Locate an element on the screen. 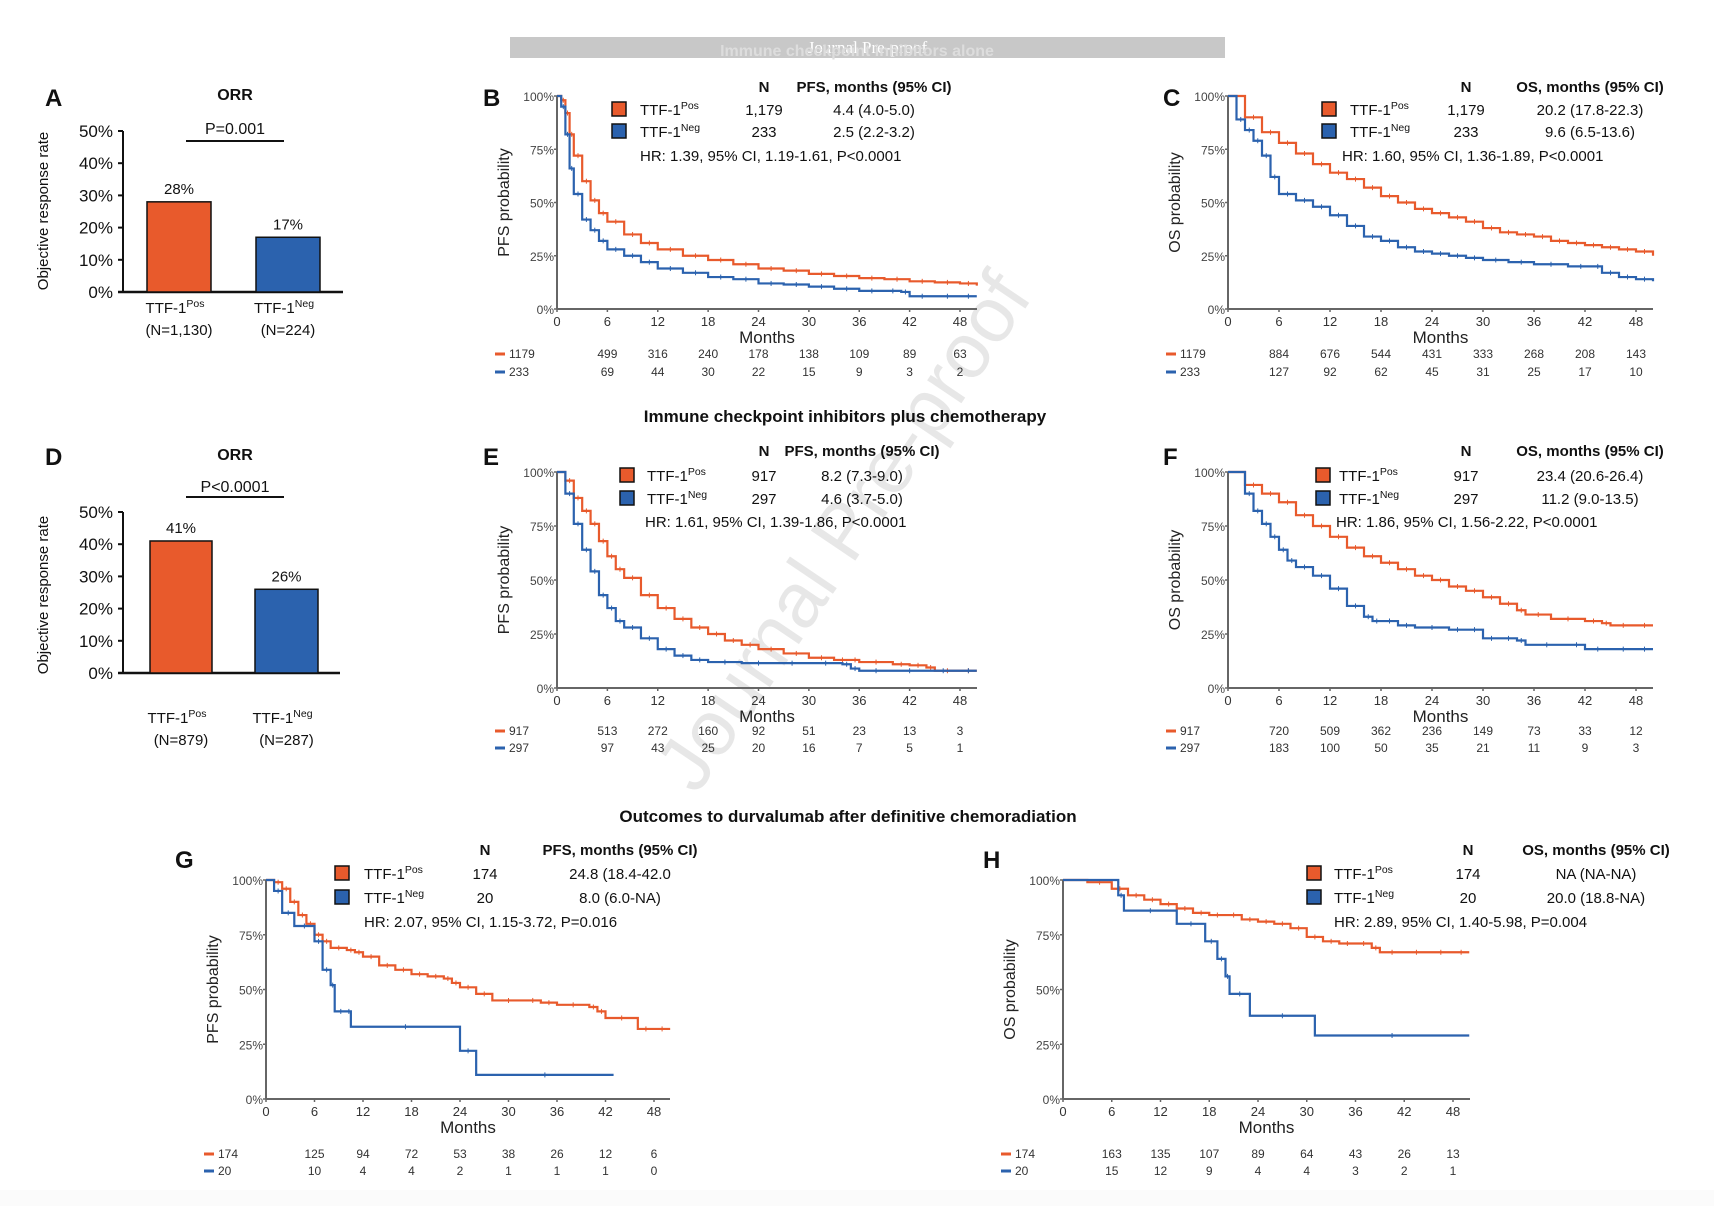  journal-preproof-banner: Journal Pre-proof is located at coordinates (867, 47).